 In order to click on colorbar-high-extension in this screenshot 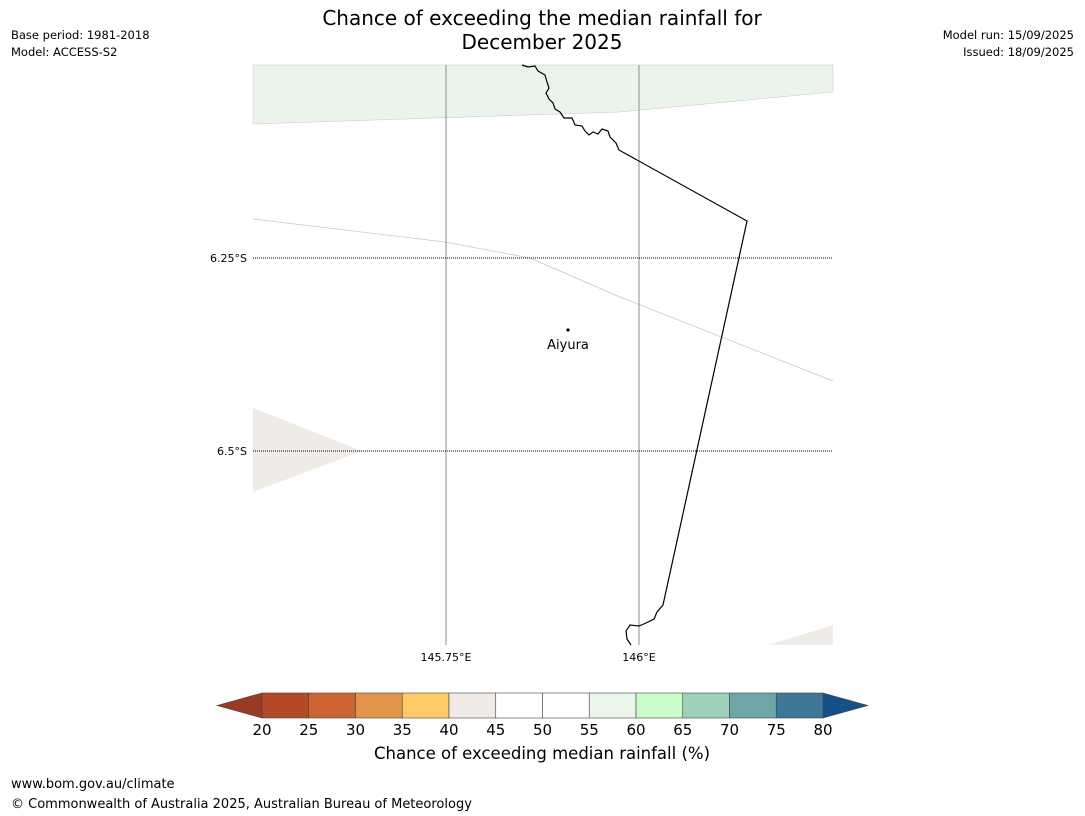, I will do `click(846, 705)`.